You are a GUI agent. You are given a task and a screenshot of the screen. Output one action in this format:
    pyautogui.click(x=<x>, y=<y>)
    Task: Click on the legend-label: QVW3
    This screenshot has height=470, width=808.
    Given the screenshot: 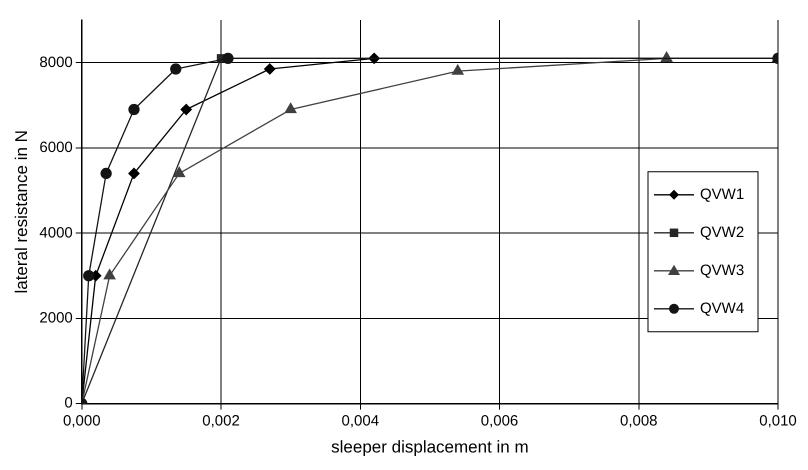 What is the action you would take?
    pyautogui.click(x=722, y=270)
    